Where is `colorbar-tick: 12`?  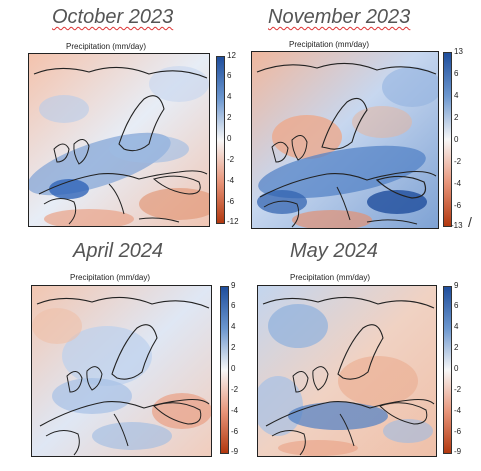 colorbar-tick: 12 is located at coordinates (231, 55).